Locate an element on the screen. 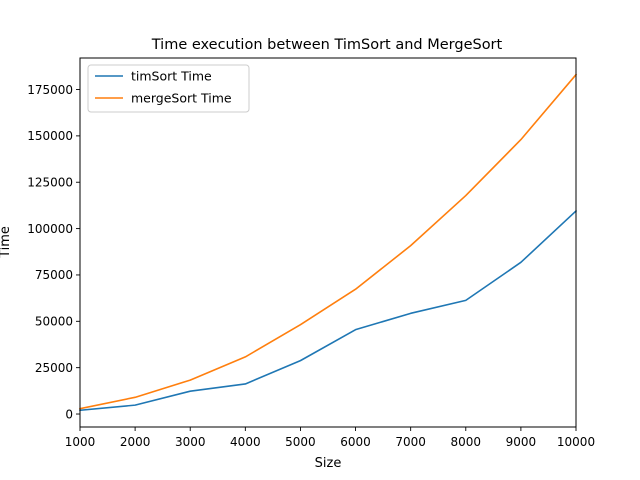 The width and height of the screenshot is (640, 480). y-tick-label: 75000 is located at coordinates (54, 275).